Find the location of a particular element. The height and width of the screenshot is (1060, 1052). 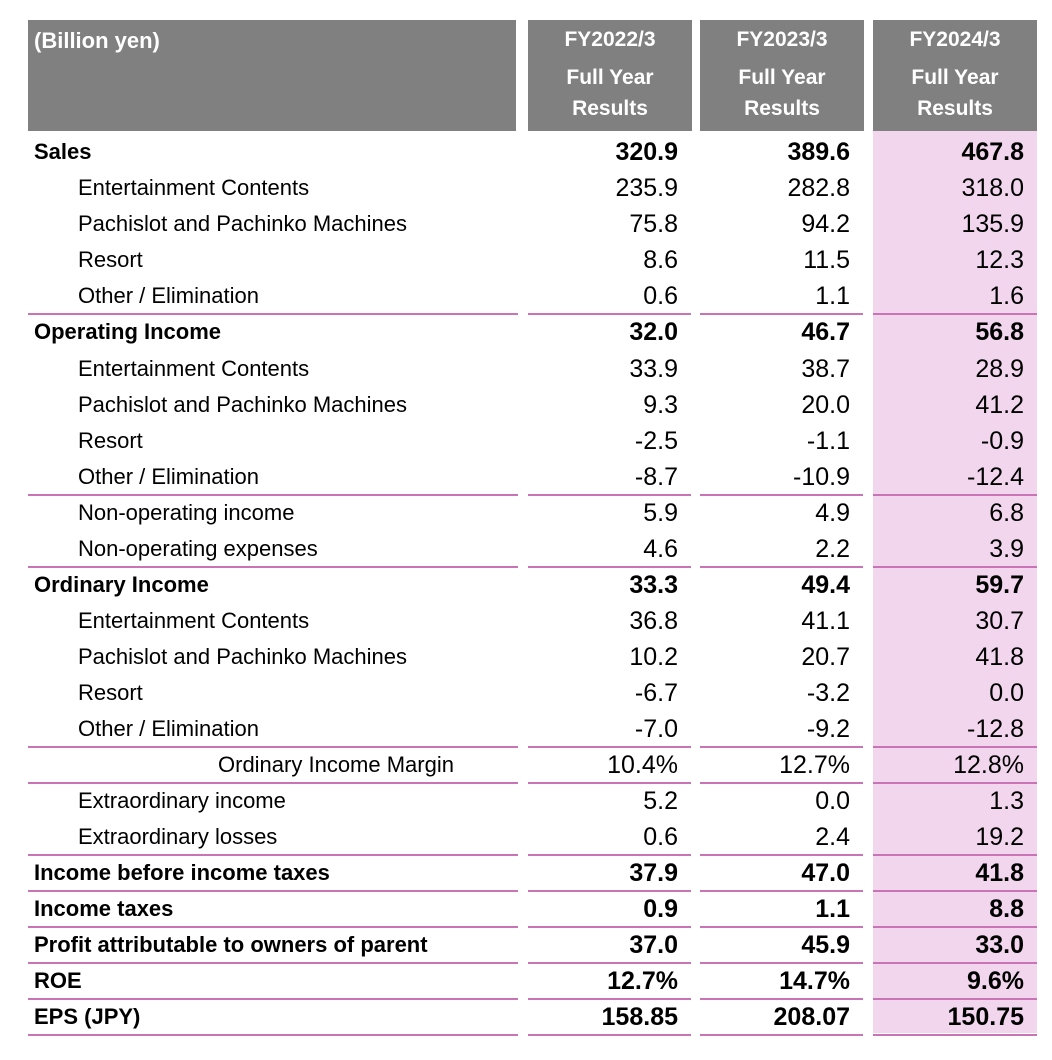

value-cell-fy2024: 3.9 is located at coordinates (1006, 549).